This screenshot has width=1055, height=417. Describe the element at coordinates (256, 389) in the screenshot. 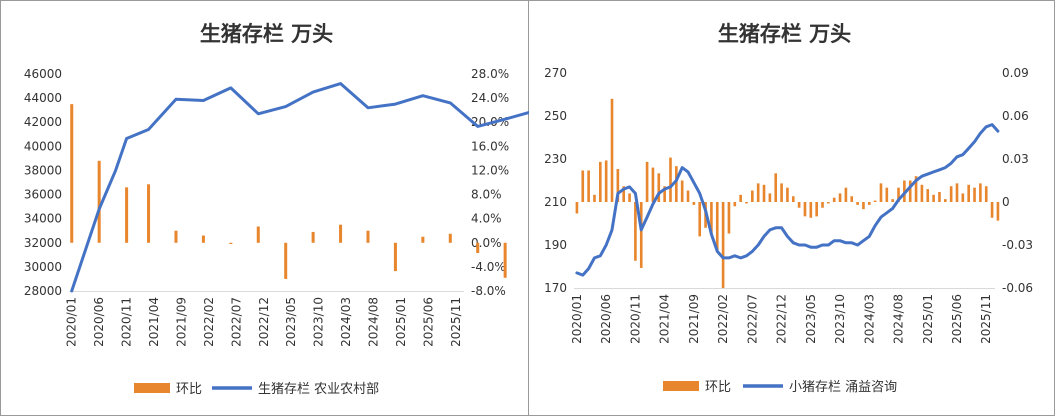

I see `legend: 环比 生猪存栏 农业农村部` at that location.